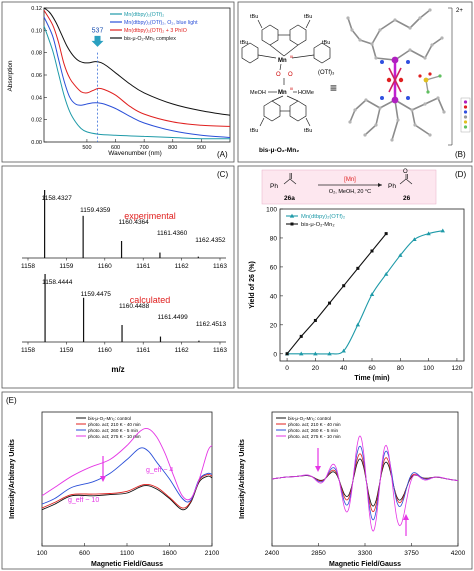 This screenshot has width=474, height=571. I want to click on epr-left-legend-label-4: photo. act; 275 K - 10 min, so click(114, 436).